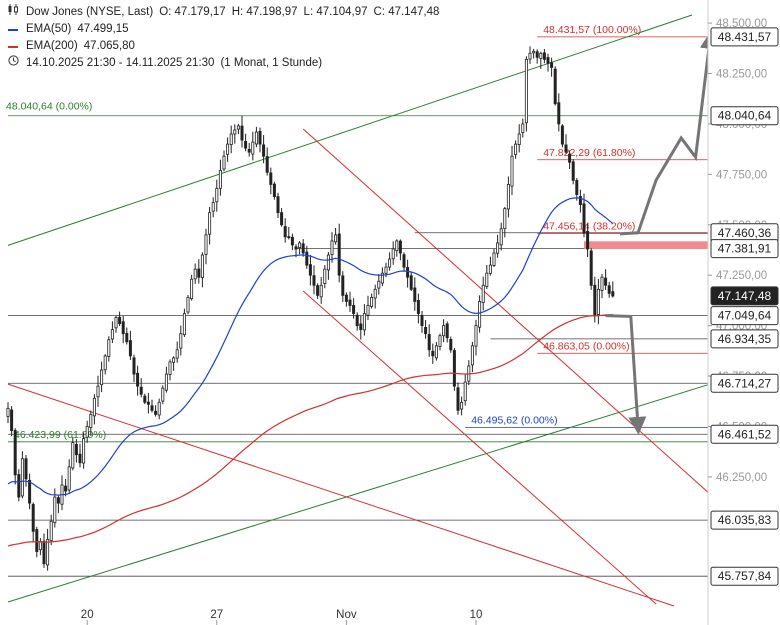 This screenshot has height=625, width=780. I want to click on x-tick-label: 20, so click(87, 615).